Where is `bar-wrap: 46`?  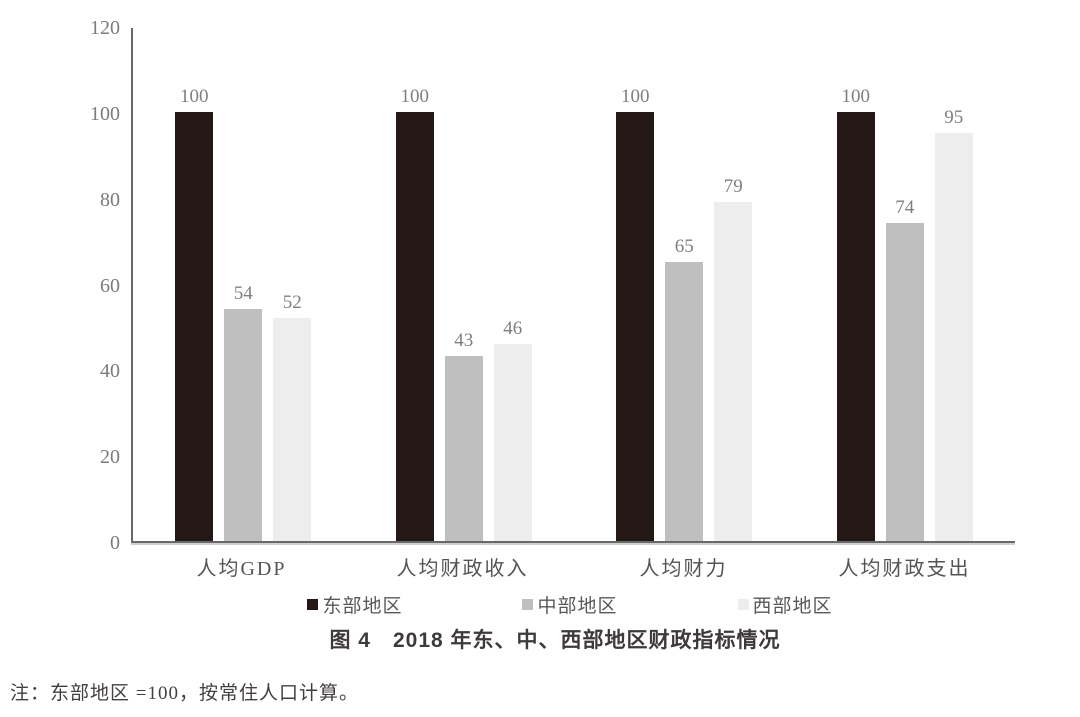
bar-wrap: 46 is located at coordinates (512, 429).